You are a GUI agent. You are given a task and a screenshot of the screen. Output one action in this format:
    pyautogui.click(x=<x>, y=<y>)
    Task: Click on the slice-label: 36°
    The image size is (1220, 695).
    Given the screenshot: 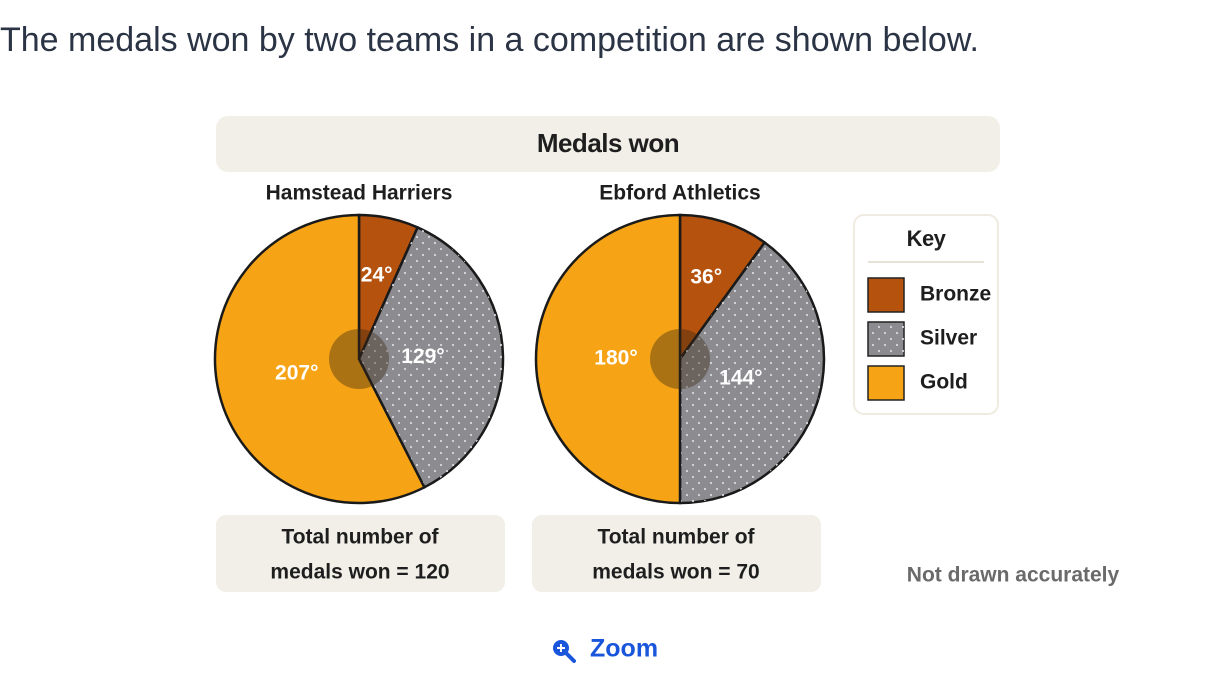 What is the action you would take?
    pyautogui.click(x=706, y=277)
    